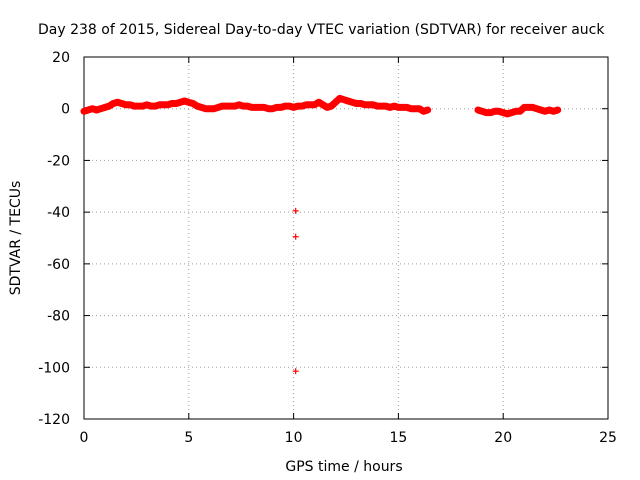 The image size is (640, 480). What do you see at coordinates (348, 438) in the screenshot?
I see `x-tick-labels: 0 5 10 15 20 25` at bounding box center [348, 438].